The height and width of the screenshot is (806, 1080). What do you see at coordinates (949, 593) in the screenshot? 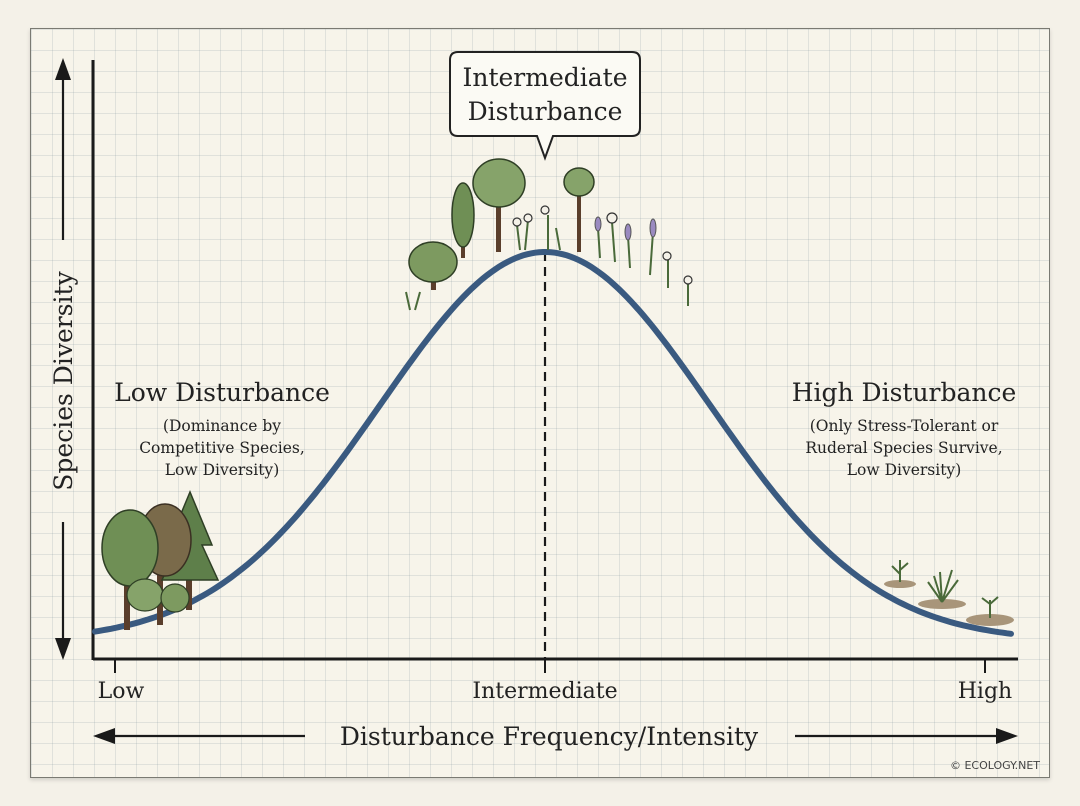
I see `sparse-plants-illustration-icon` at bounding box center [949, 593].